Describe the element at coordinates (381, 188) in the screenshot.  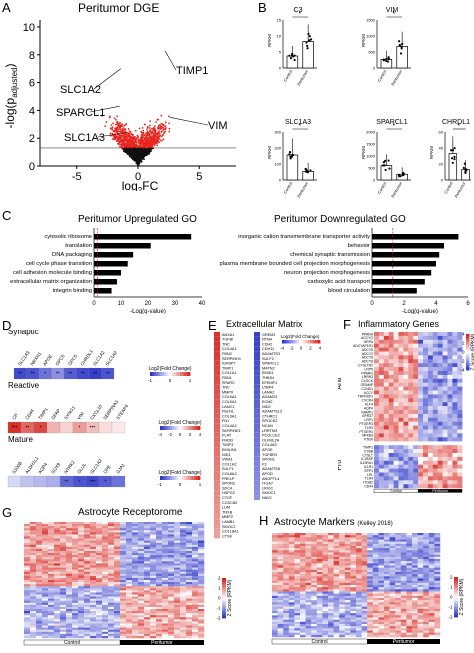
I see `bar-plot-group-label: Control` at that location.